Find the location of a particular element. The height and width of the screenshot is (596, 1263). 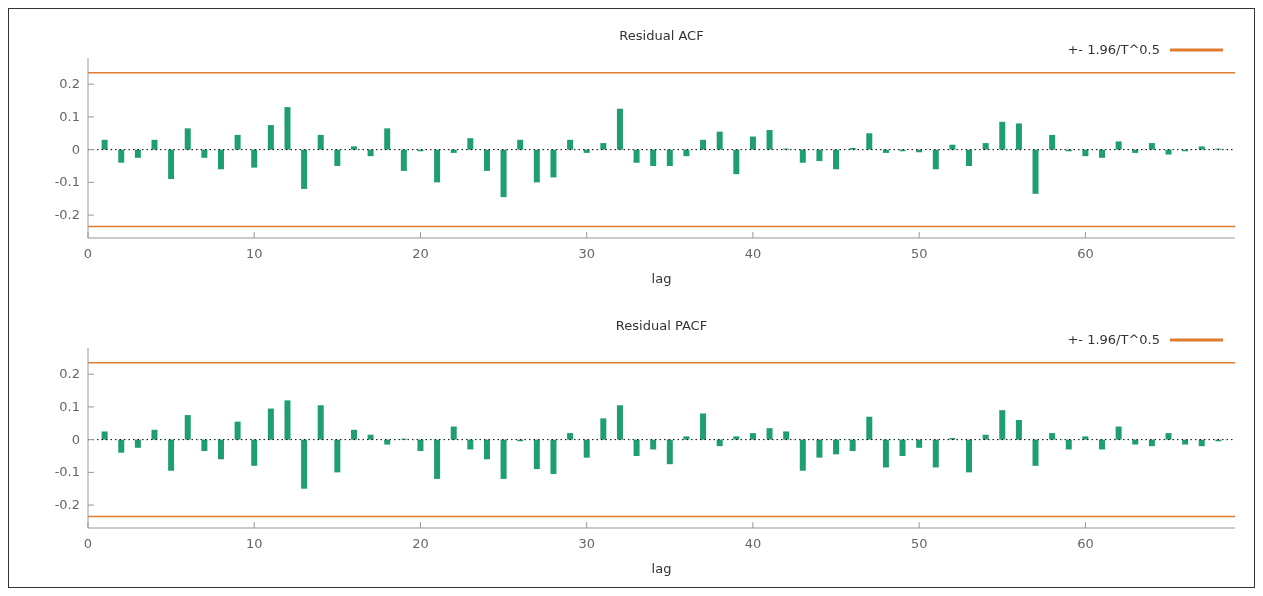

x-tick-label: 30 is located at coordinates (586, 253).